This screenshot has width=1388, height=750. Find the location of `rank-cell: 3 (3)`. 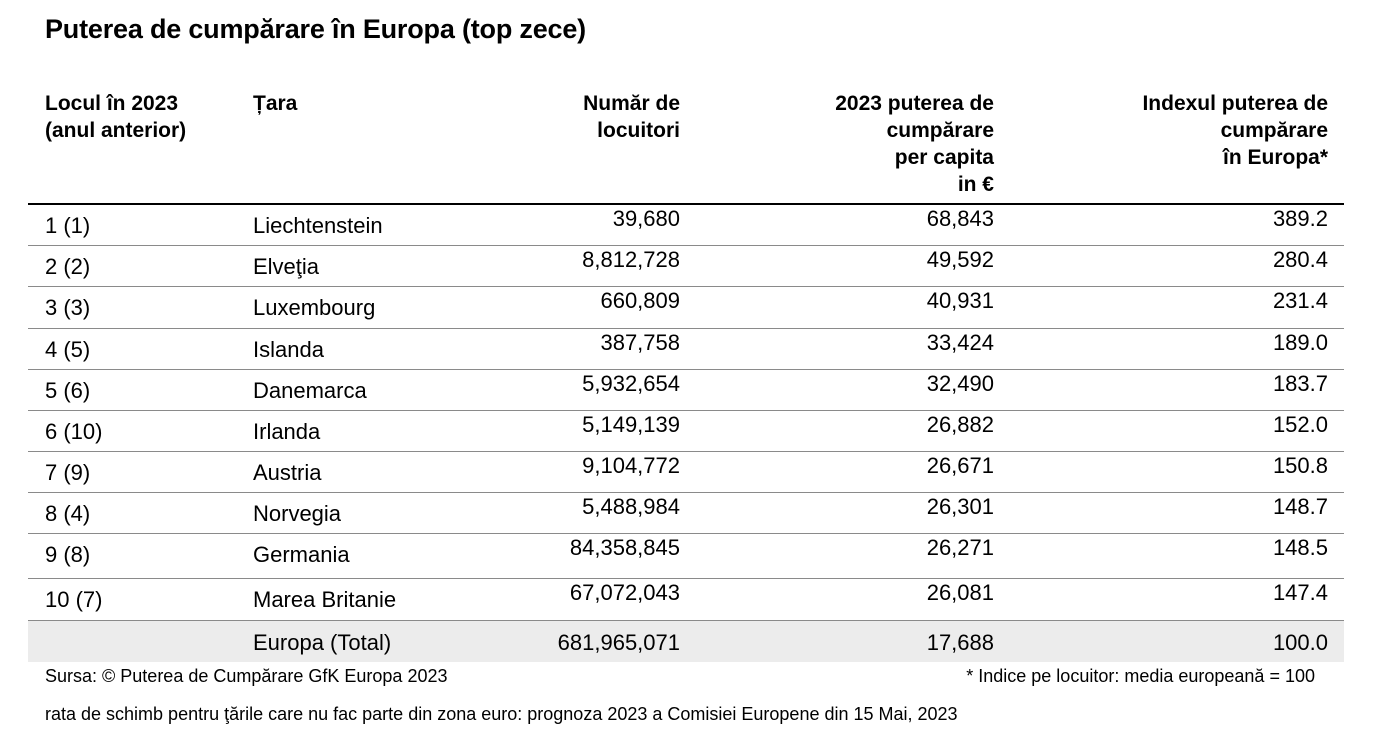

rank-cell: 3 (3) is located at coordinates (68, 307).